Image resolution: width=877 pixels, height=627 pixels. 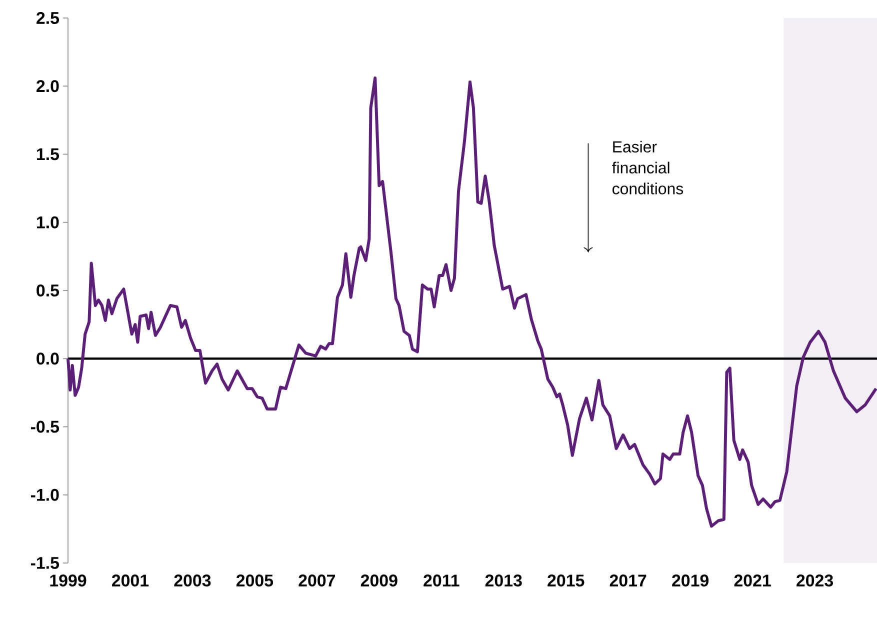 I want to click on x-tick-label: 2013, so click(x=503, y=580).